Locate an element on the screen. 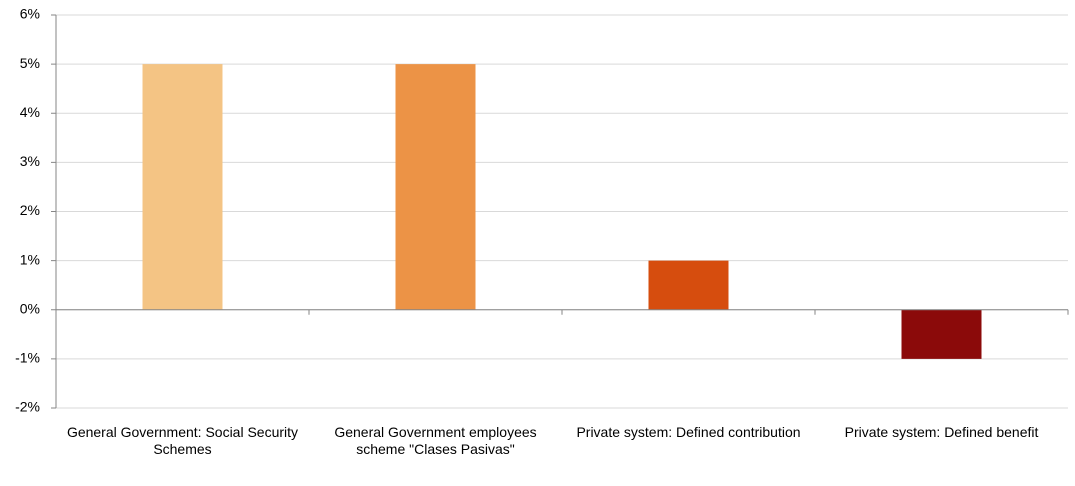  y-tick-label: 5% is located at coordinates (30, 63).